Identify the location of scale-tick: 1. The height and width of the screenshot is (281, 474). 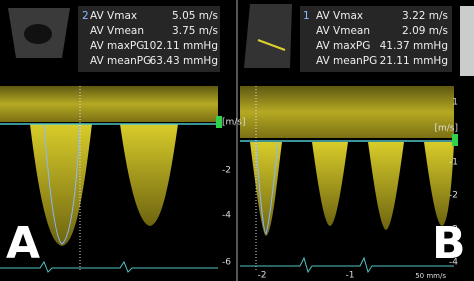
(455, 103).